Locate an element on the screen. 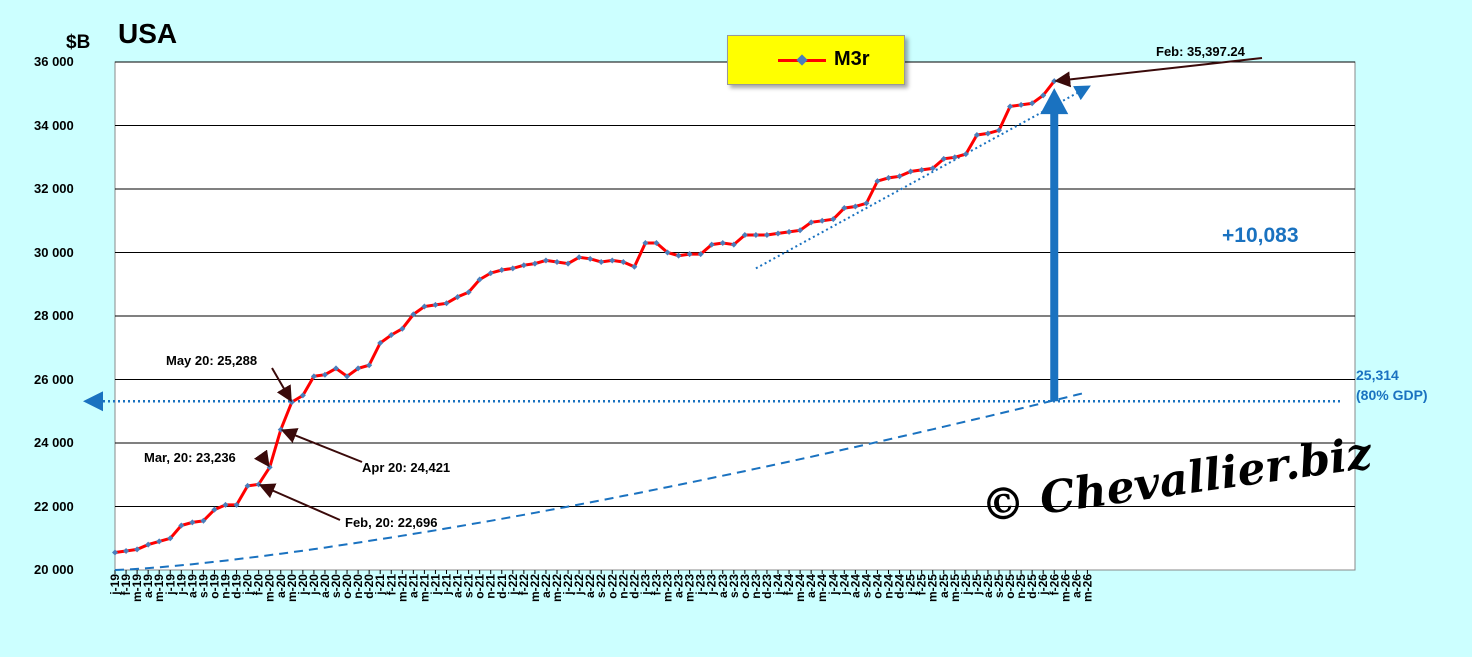 The width and height of the screenshot is (1472, 657). increase-arrow-head is located at coordinates (1054, 101).